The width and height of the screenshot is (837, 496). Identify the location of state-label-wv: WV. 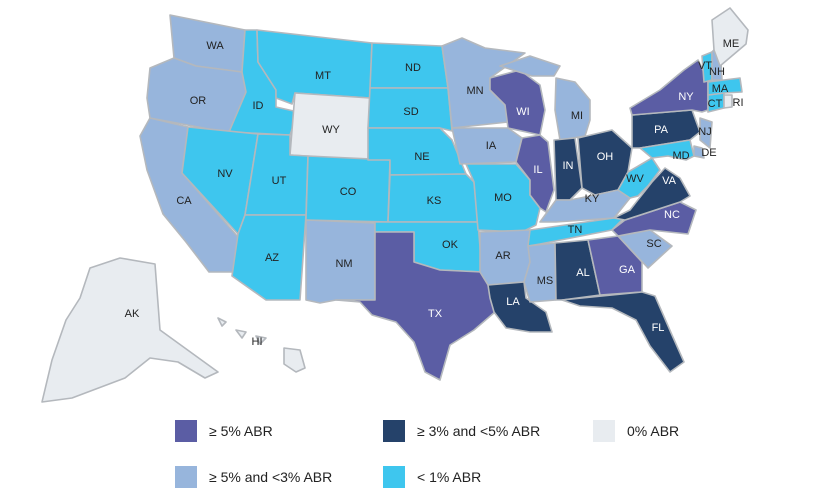
(635, 179).